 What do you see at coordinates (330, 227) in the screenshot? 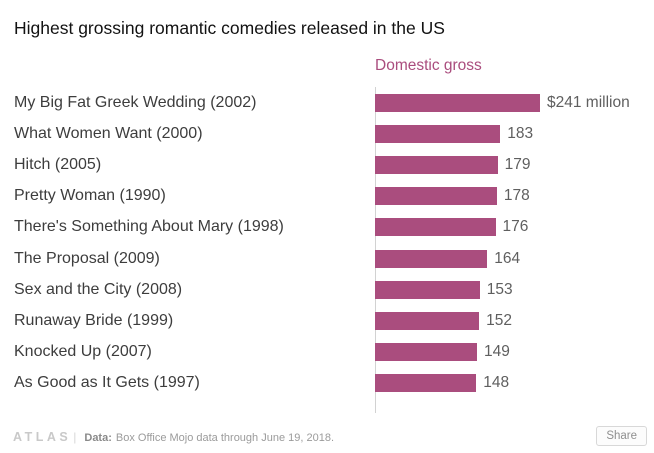
I see `bar-row: There's Something About Mary (1998) 176` at bounding box center [330, 227].